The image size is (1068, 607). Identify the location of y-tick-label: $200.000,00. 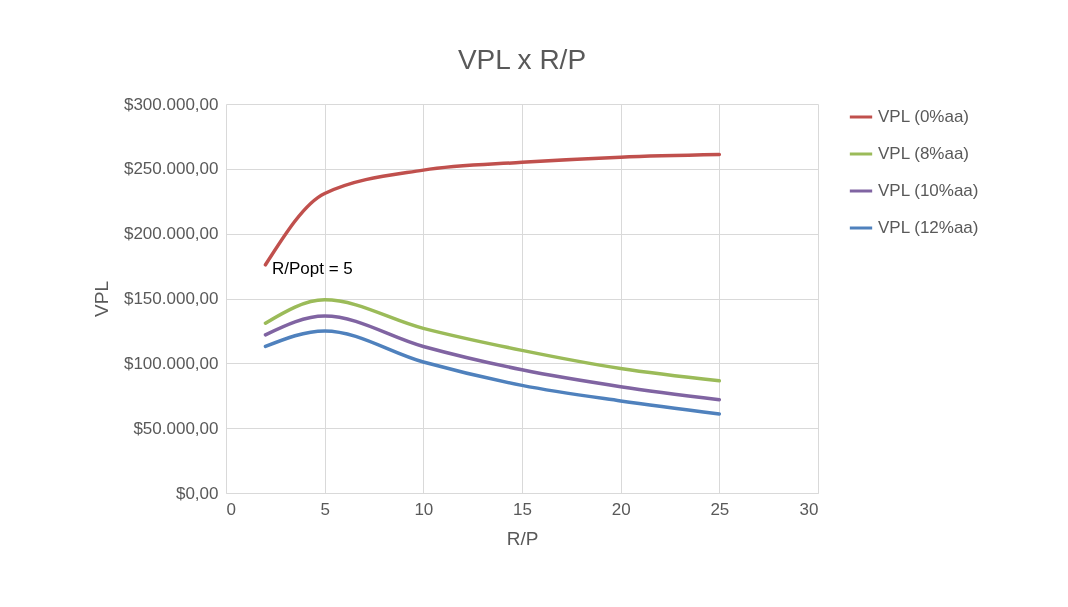
(171, 234).